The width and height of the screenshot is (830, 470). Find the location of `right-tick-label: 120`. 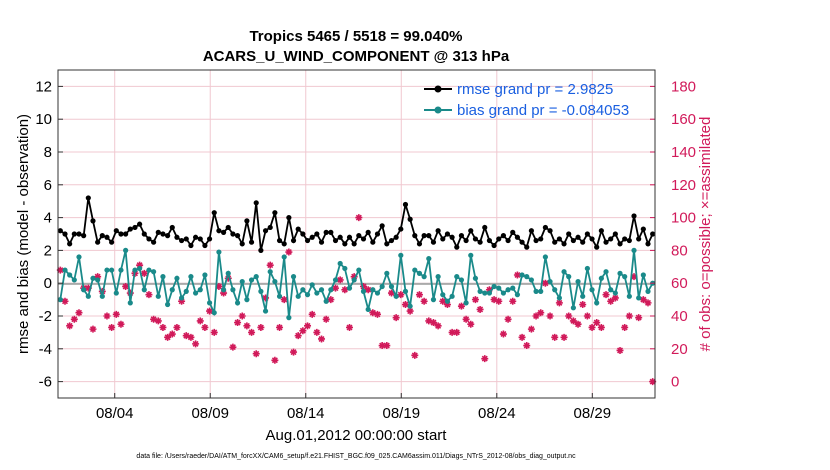

right-tick-label: 120 is located at coordinates (683, 185).